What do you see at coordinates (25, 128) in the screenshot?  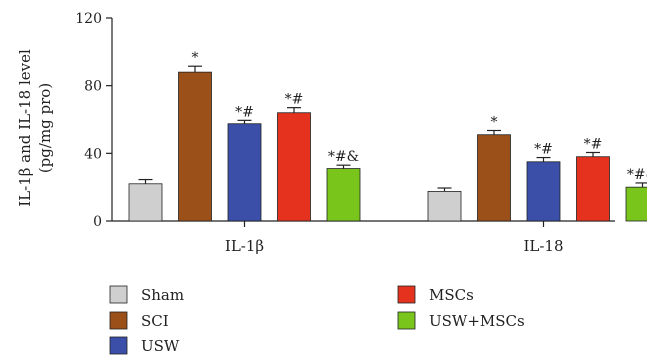 I see `y-axis-label-line1: IL-1β and IL-18 level` at bounding box center [25, 128].